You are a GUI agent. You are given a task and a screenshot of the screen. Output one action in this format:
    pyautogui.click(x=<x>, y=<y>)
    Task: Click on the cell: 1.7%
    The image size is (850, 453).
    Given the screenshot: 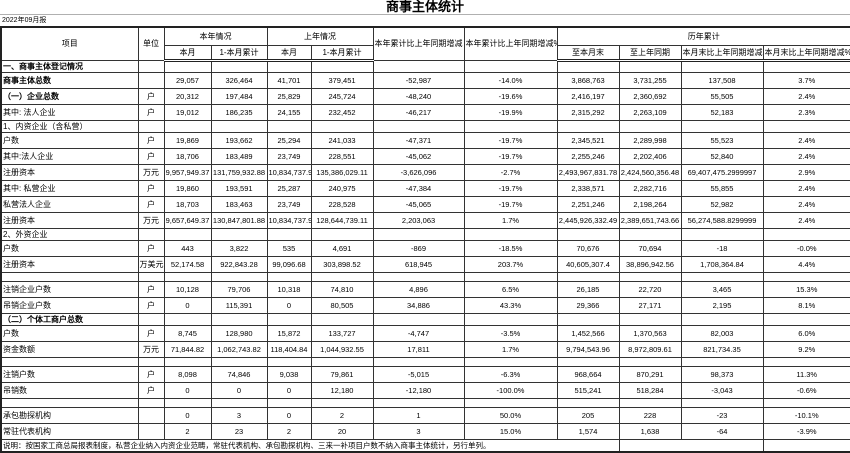 What is the action you would take?
    pyautogui.click(x=510, y=349)
    